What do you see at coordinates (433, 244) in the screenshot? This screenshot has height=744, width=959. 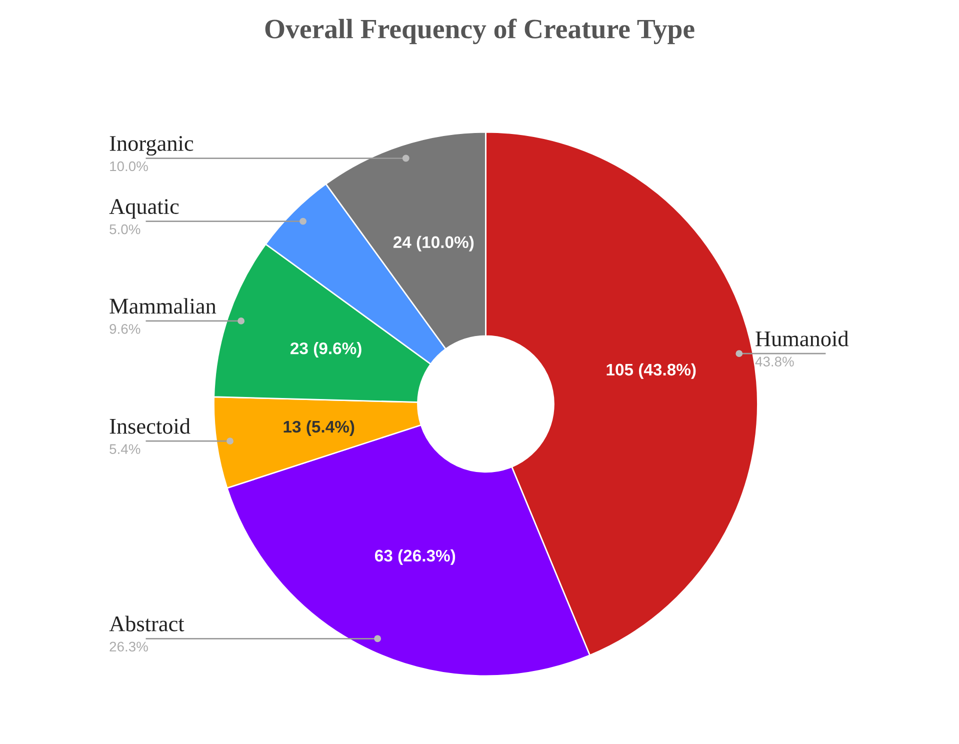 I see `data-label: 24 (10.0%)` at bounding box center [433, 244].